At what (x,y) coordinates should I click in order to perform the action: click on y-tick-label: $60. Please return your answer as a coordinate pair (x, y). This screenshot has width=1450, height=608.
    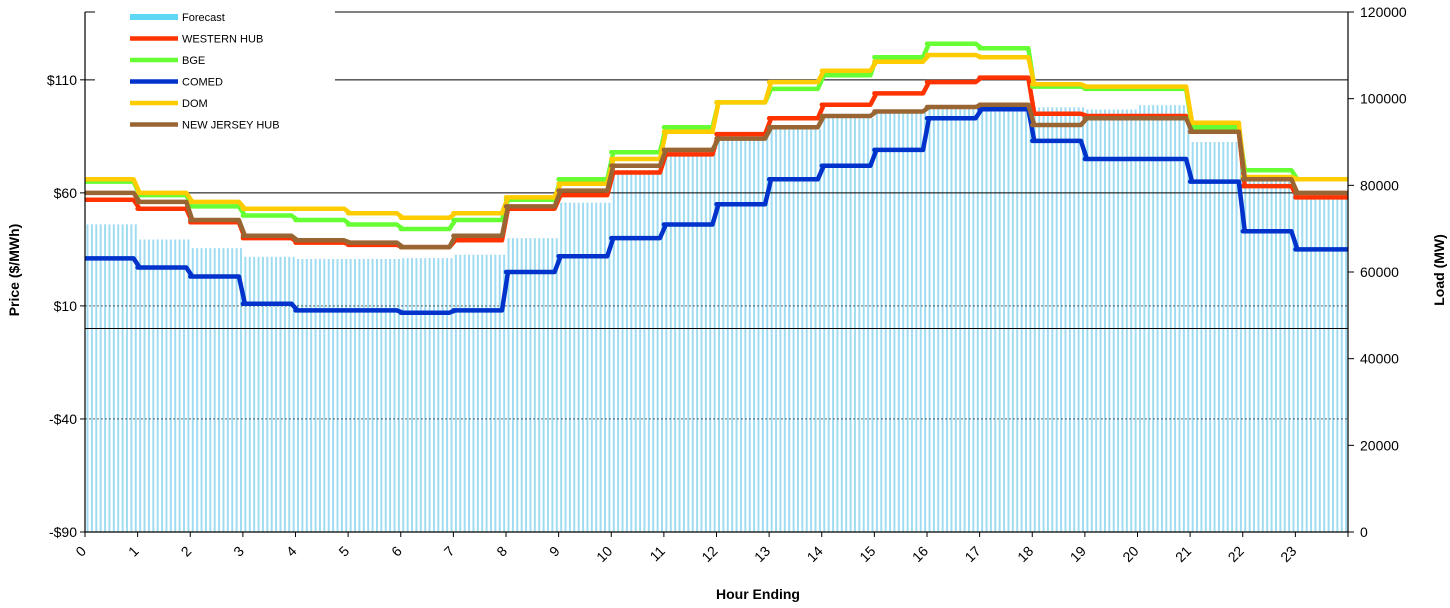
    Looking at the image, I should click on (66, 193).